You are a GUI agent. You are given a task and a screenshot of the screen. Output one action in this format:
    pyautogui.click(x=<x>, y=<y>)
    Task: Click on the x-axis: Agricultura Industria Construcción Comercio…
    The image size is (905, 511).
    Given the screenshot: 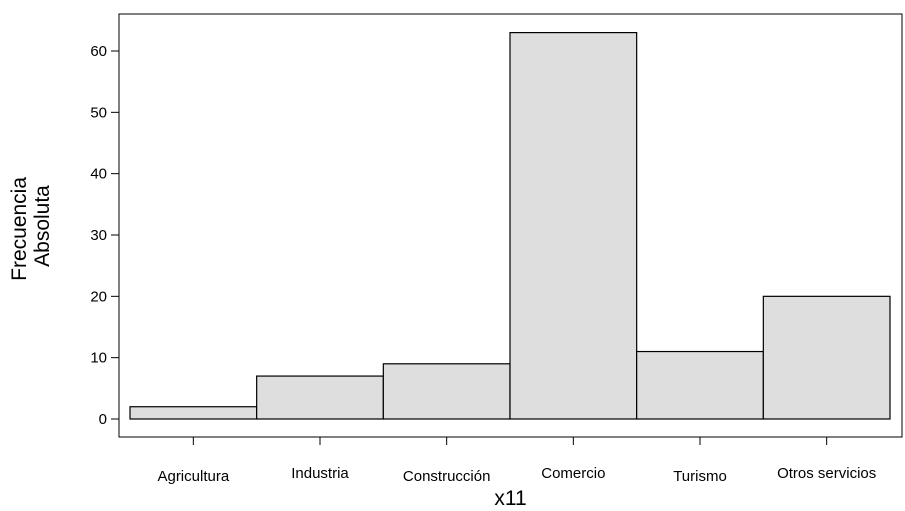 What is the action you would take?
    pyautogui.click(x=516, y=461)
    